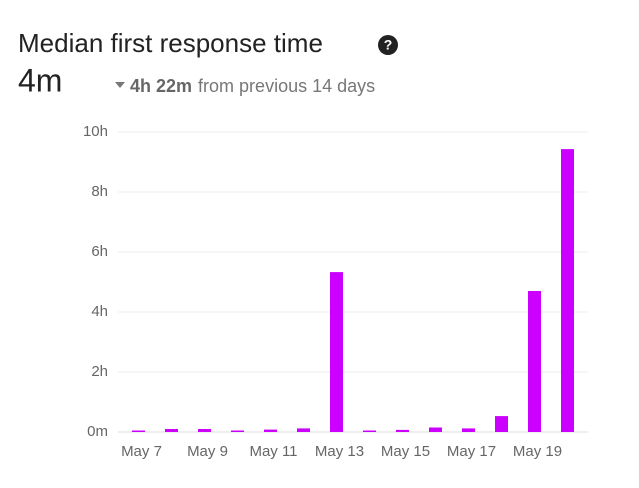  I want to click on y-tick-label: 4h, so click(99, 311).